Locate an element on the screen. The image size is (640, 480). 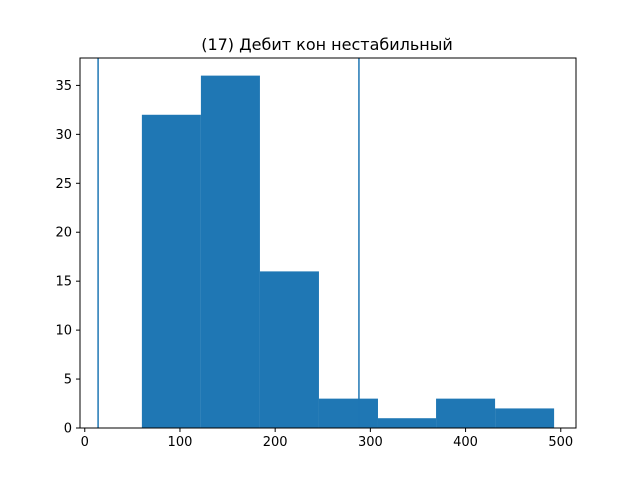
x-tick-label-300: 300 is located at coordinates (370, 442).